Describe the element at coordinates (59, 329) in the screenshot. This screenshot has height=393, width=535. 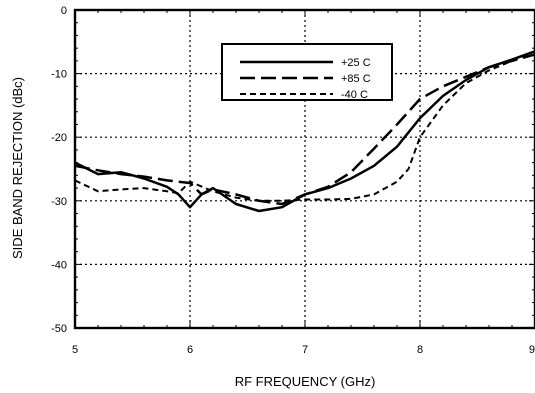
I see `y-tick-label: -50` at that location.